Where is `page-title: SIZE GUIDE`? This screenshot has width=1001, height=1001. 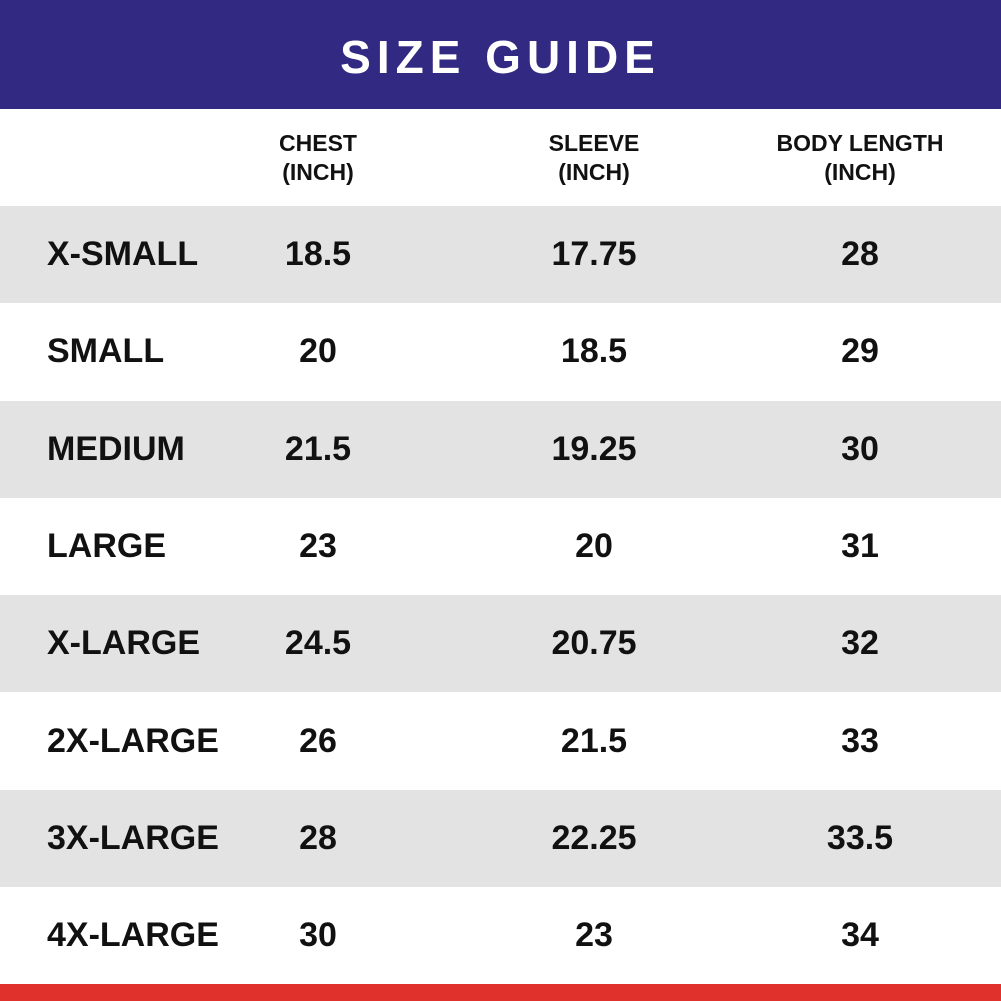 page-title: SIZE GUIDE is located at coordinates (500, 56).